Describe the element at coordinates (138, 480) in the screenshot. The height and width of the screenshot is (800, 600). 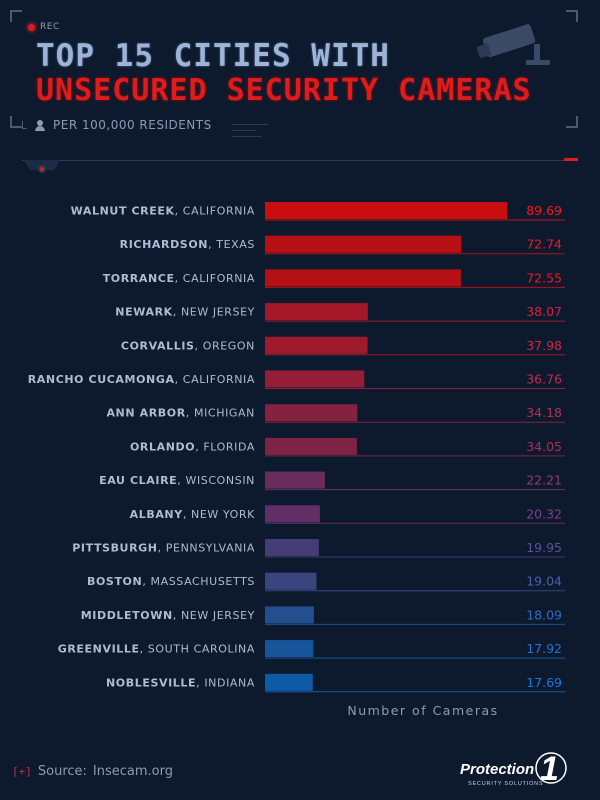
I see `category-city: EAU CLAIRE` at that location.